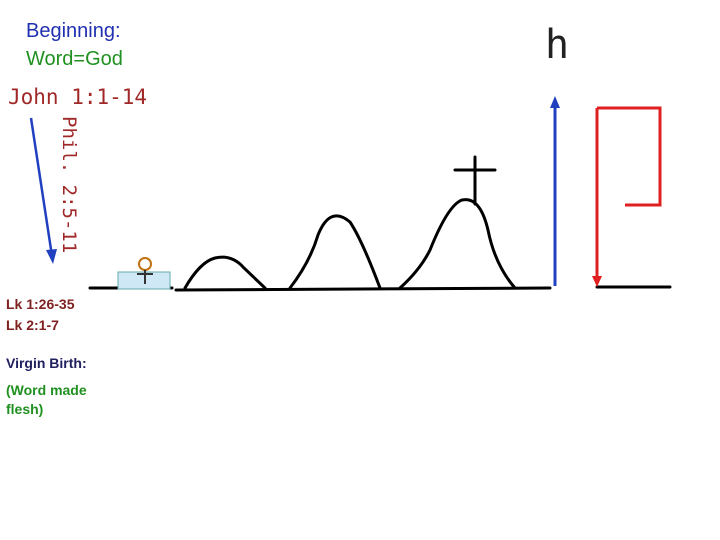  Describe the element at coordinates (40, 304) in the screenshot. I see `note: Lk 1:26-35` at that location.